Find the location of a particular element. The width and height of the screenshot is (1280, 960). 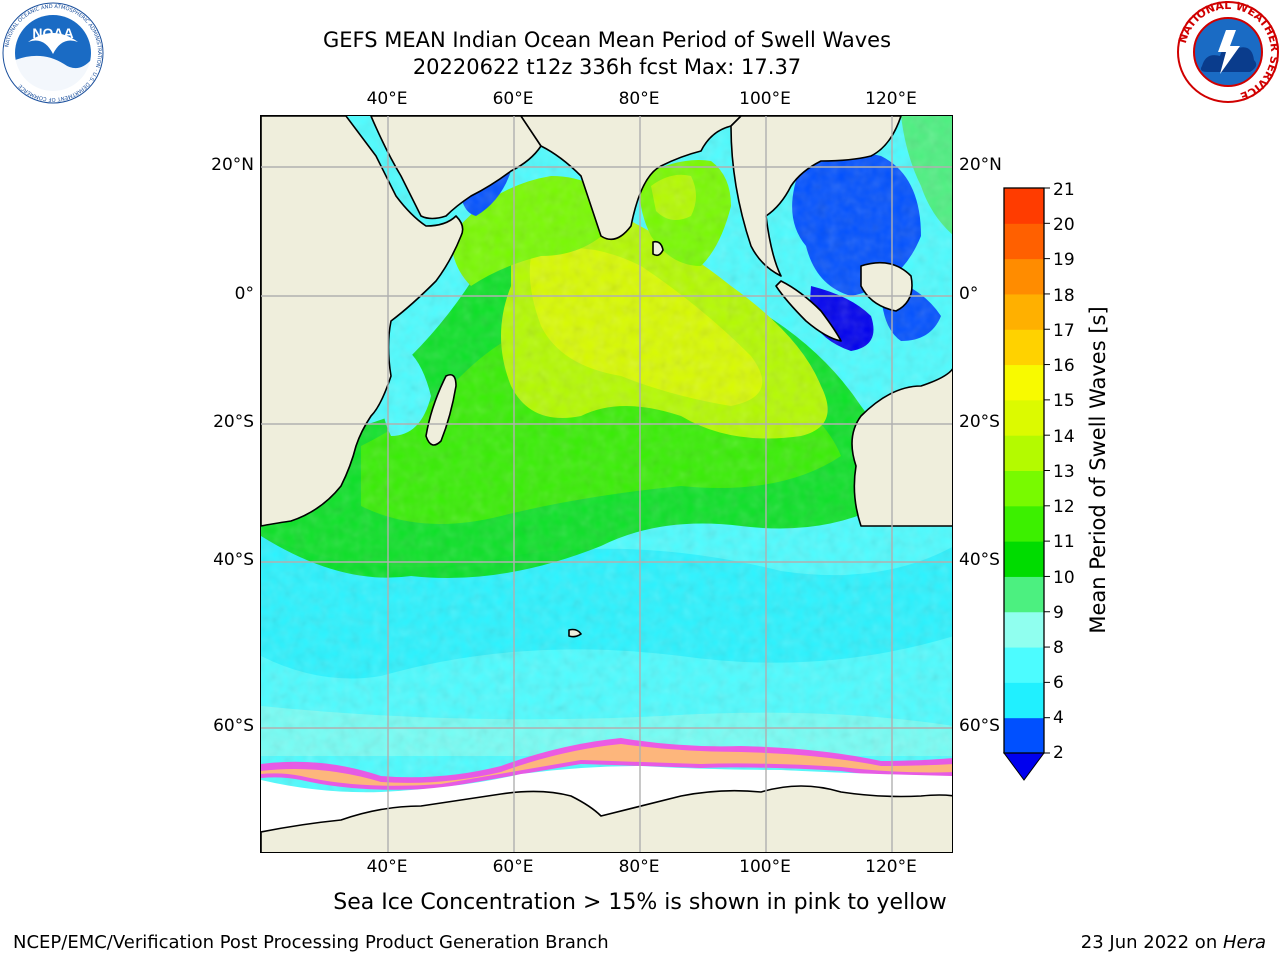

lat-tick-right-60s: 60°S is located at coordinates (979, 726).